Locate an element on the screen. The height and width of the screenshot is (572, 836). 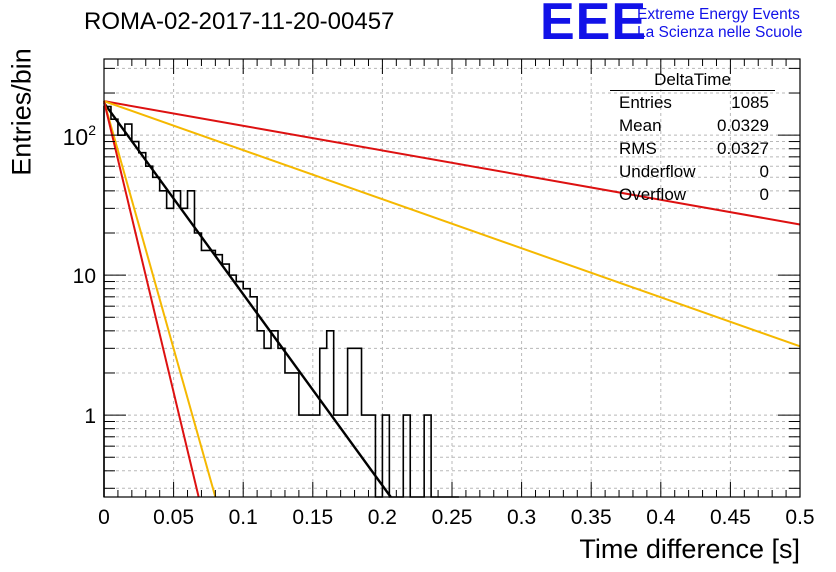
x-tick-label: 0 is located at coordinates (104, 517).